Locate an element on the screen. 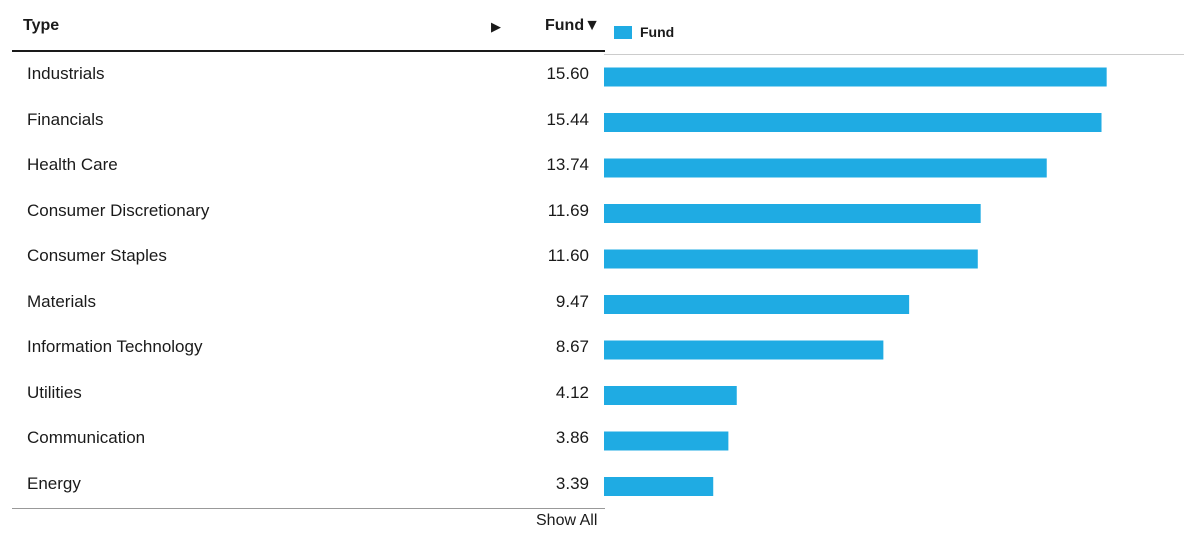  category-label: Energy is located at coordinates (54, 483).